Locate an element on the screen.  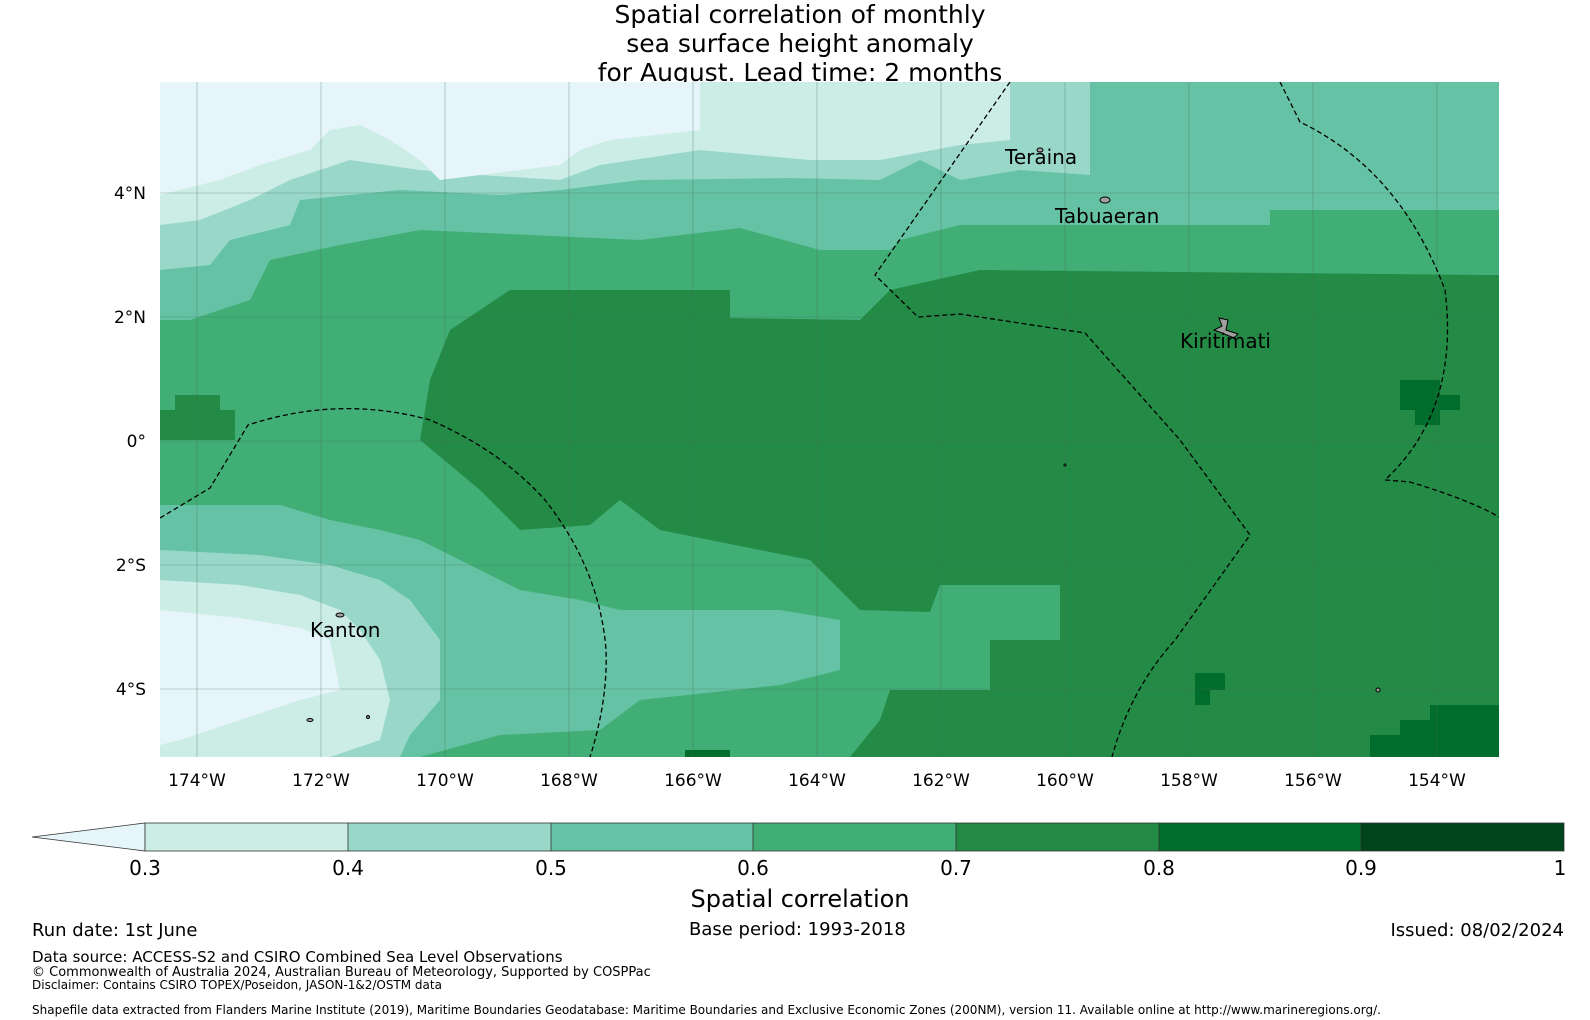
colorbar-outline is located at coordinates (854, 837).